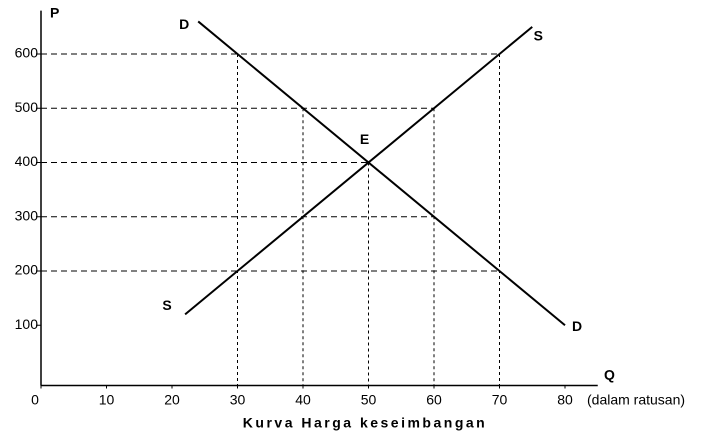 Image resolution: width=710 pixels, height=437 pixels. What do you see at coordinates (434, 400) in the screenshot?
I see `x-tick-label: 60` at bounding box center [434, 400].